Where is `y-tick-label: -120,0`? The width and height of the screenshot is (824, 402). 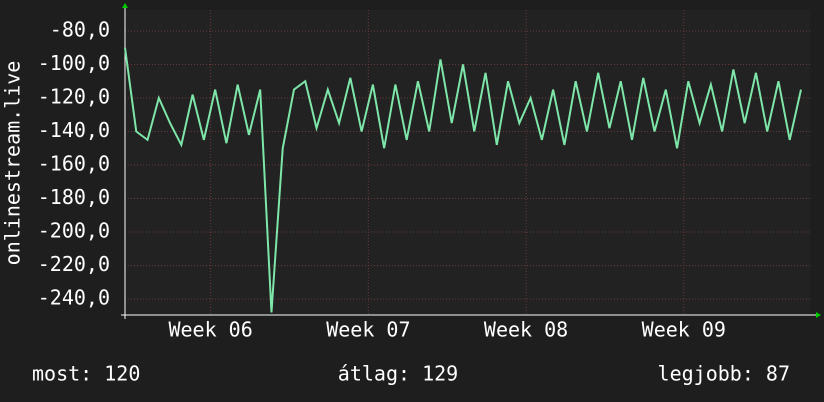 y-tick-label: -120,0 is located at coordinates (74, 96).